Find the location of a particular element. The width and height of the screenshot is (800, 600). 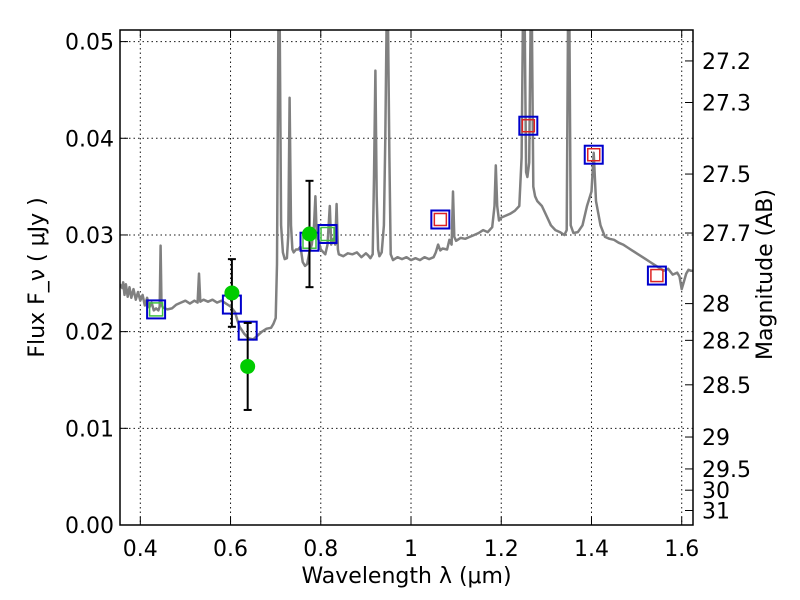

x-tick-label: 0.4 is located at coordinates (140, 549).